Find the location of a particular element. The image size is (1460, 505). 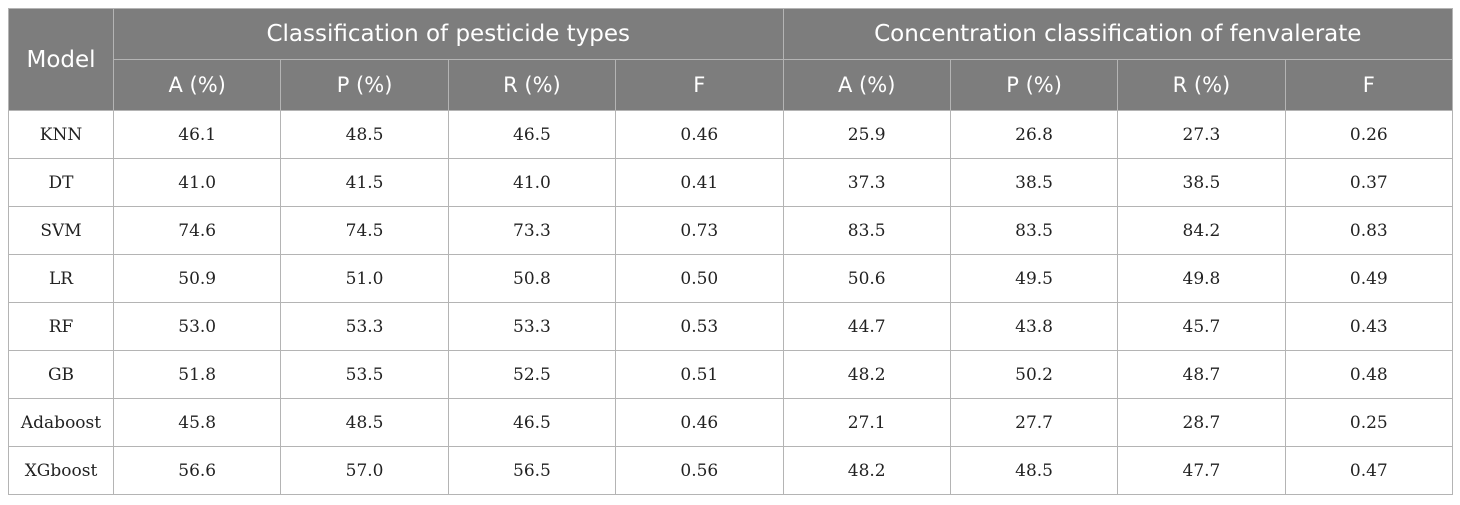

table-row: DT 41.0 41.5 41.0 0.41 37.3 38.5 38.5 0.37 is located at coordinates (731, 182).